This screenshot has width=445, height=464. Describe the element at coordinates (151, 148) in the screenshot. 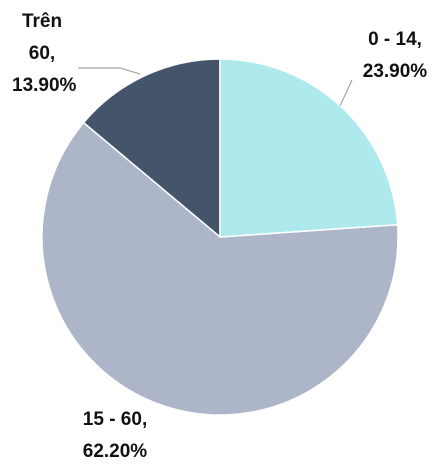

I see `pie-slice` at that location.